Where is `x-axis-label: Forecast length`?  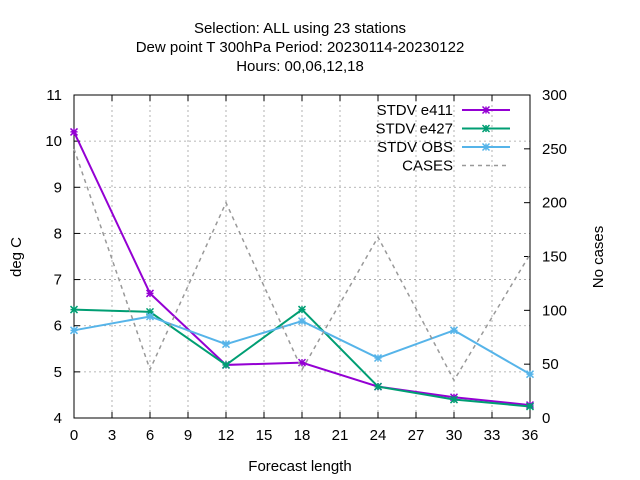
x-axis-label: Forecast length is located at coordinates (299, 466).